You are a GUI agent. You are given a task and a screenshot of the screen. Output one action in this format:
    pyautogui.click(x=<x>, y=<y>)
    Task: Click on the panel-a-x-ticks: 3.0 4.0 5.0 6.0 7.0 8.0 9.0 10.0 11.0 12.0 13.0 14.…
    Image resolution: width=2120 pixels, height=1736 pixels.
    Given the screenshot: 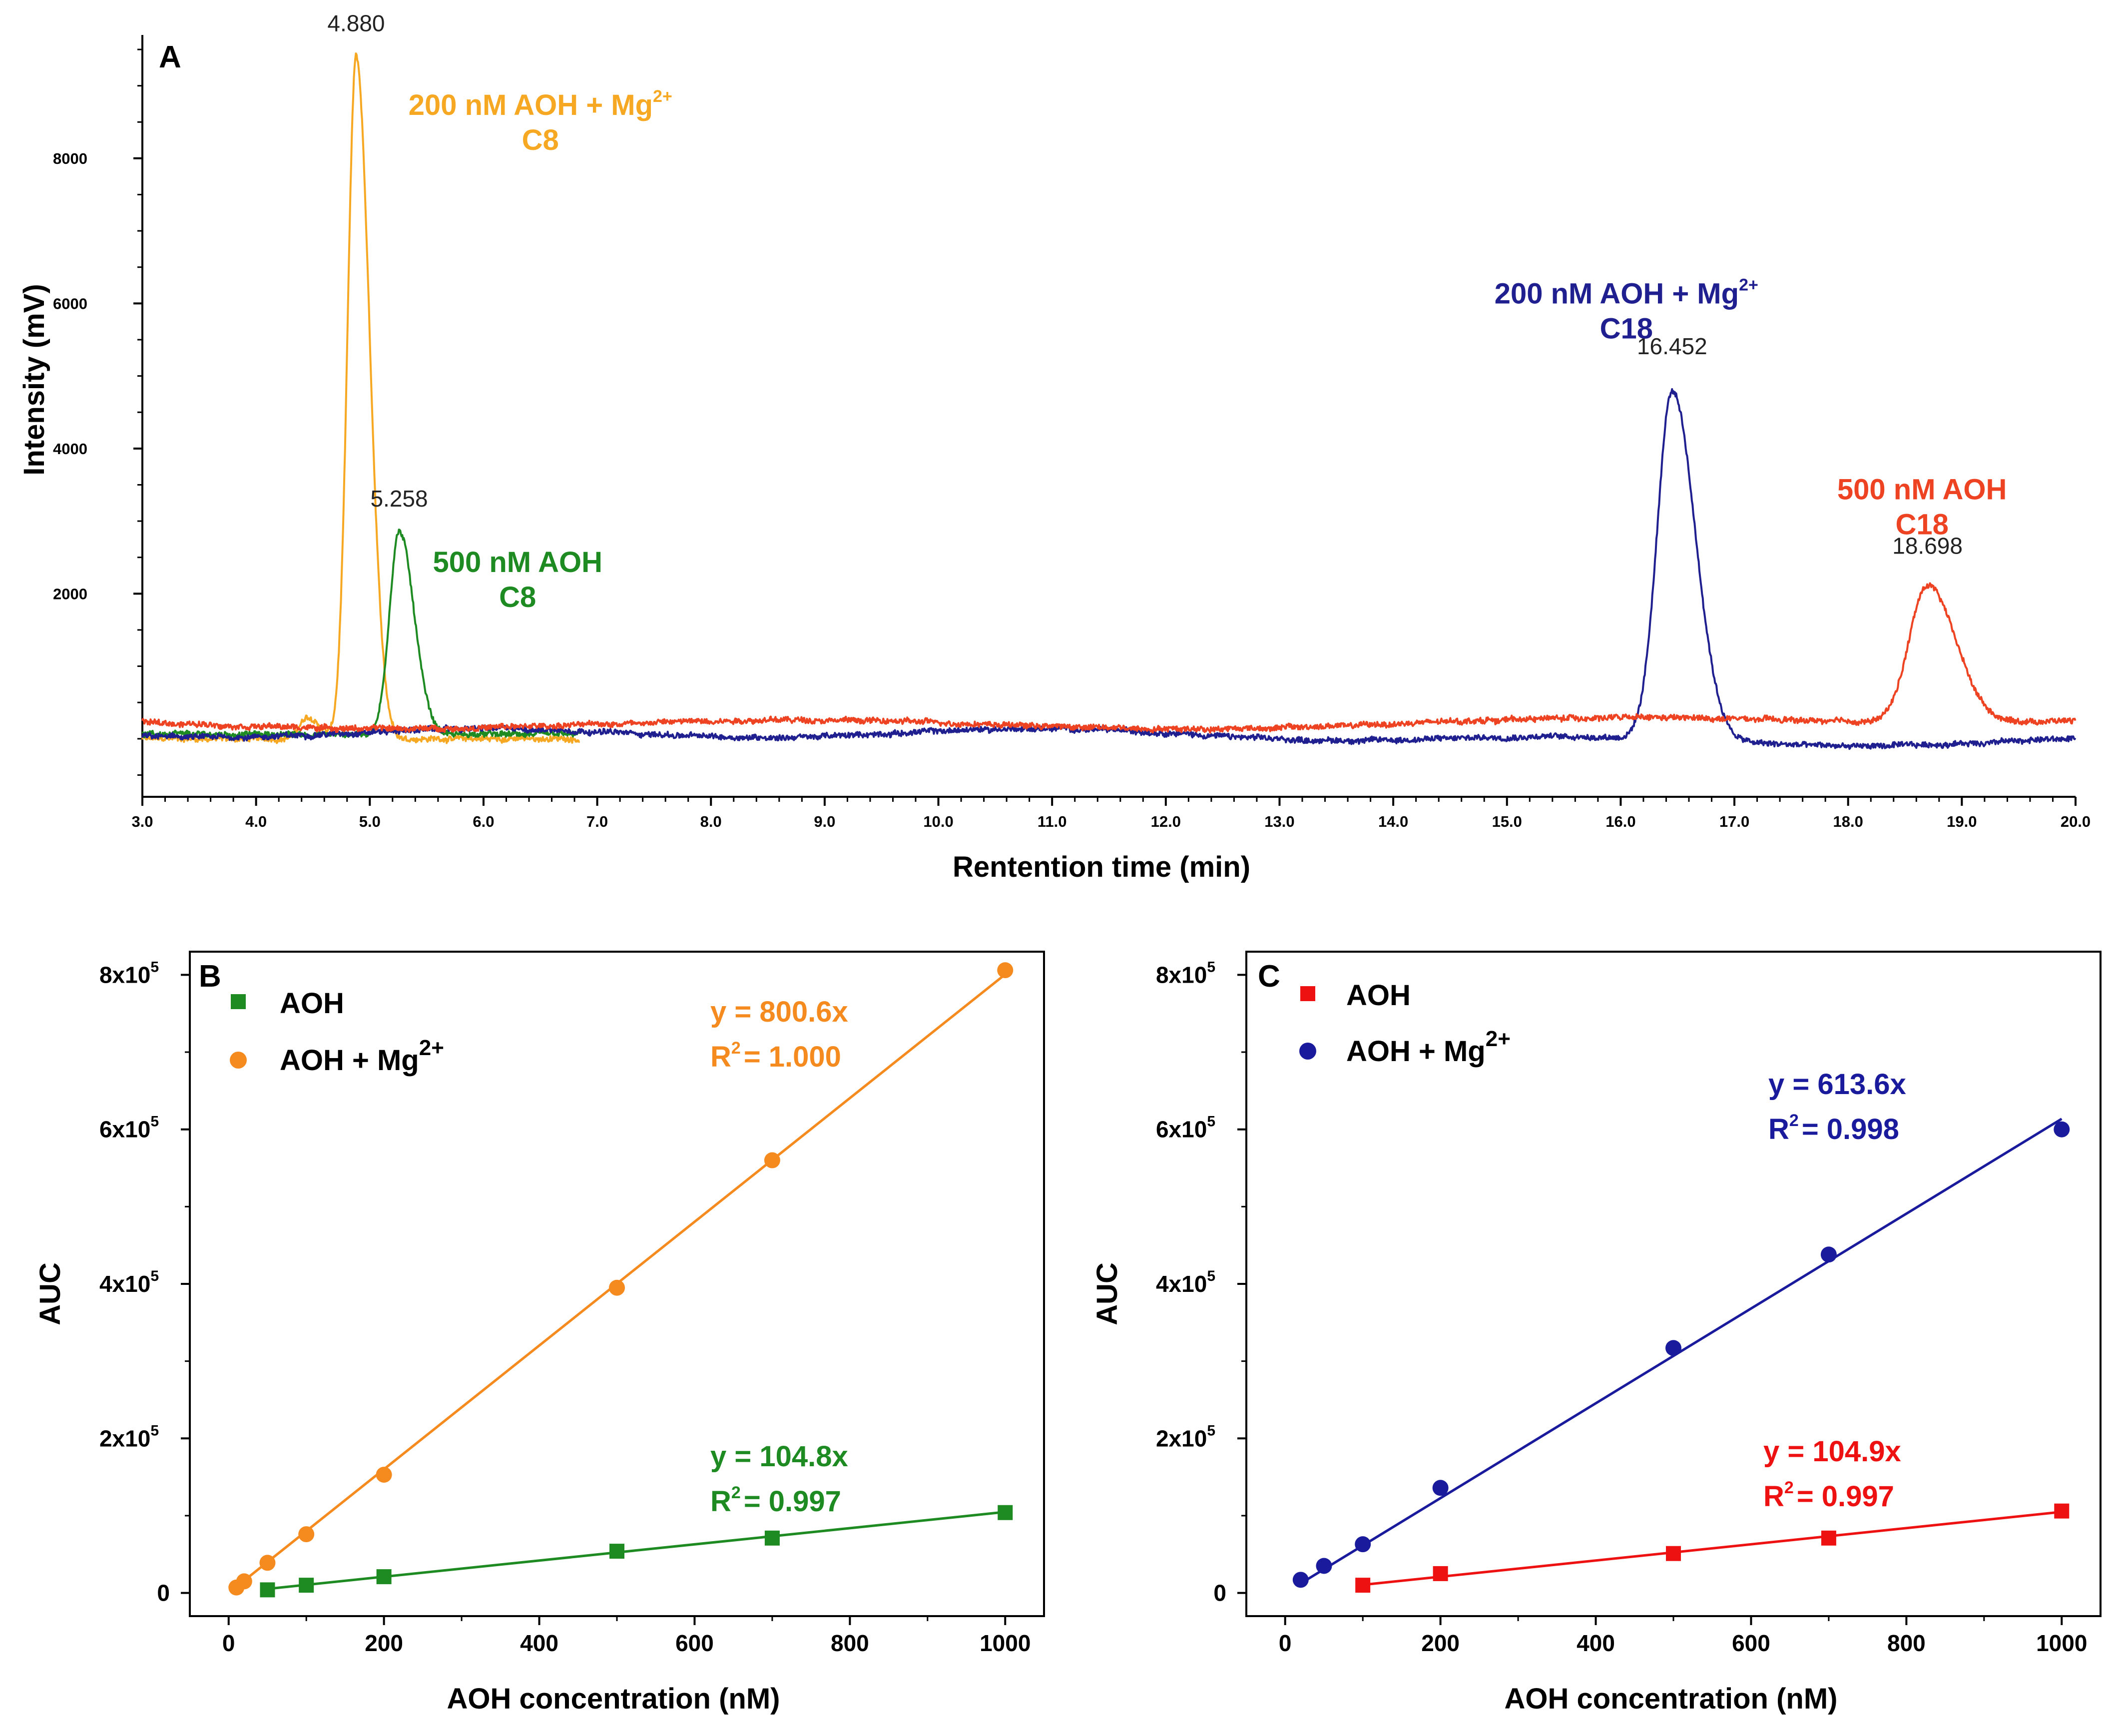 What is the action you would take?
    pyautogui.click(x=1111, y=813)
    